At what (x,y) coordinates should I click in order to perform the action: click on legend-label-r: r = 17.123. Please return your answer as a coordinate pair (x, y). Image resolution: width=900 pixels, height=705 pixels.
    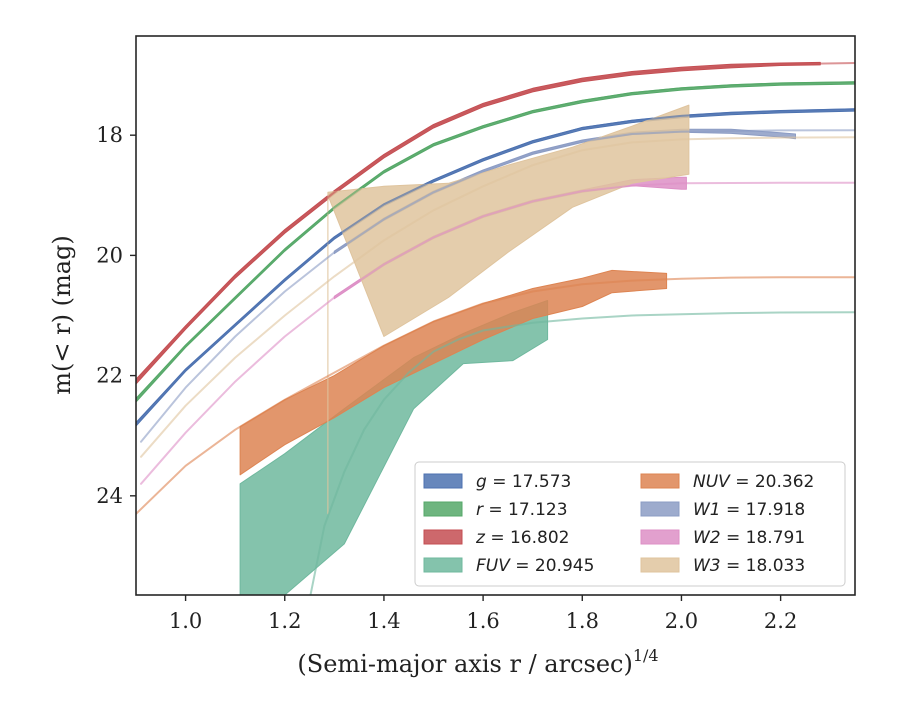
    Looking at the image, I should click on (522, 510).